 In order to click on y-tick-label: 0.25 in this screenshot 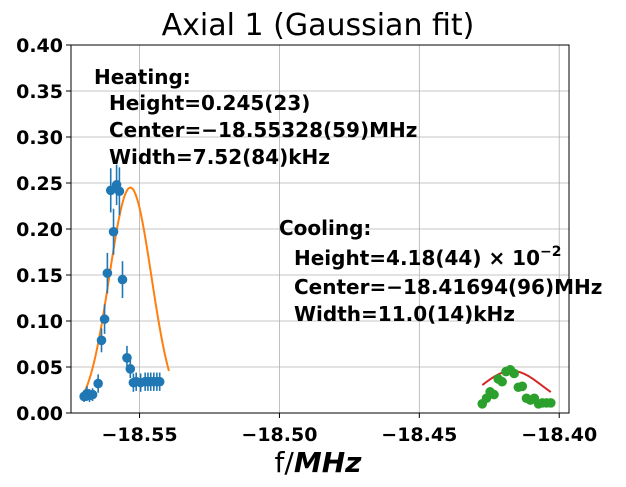, I will do `click(39, 184)`.